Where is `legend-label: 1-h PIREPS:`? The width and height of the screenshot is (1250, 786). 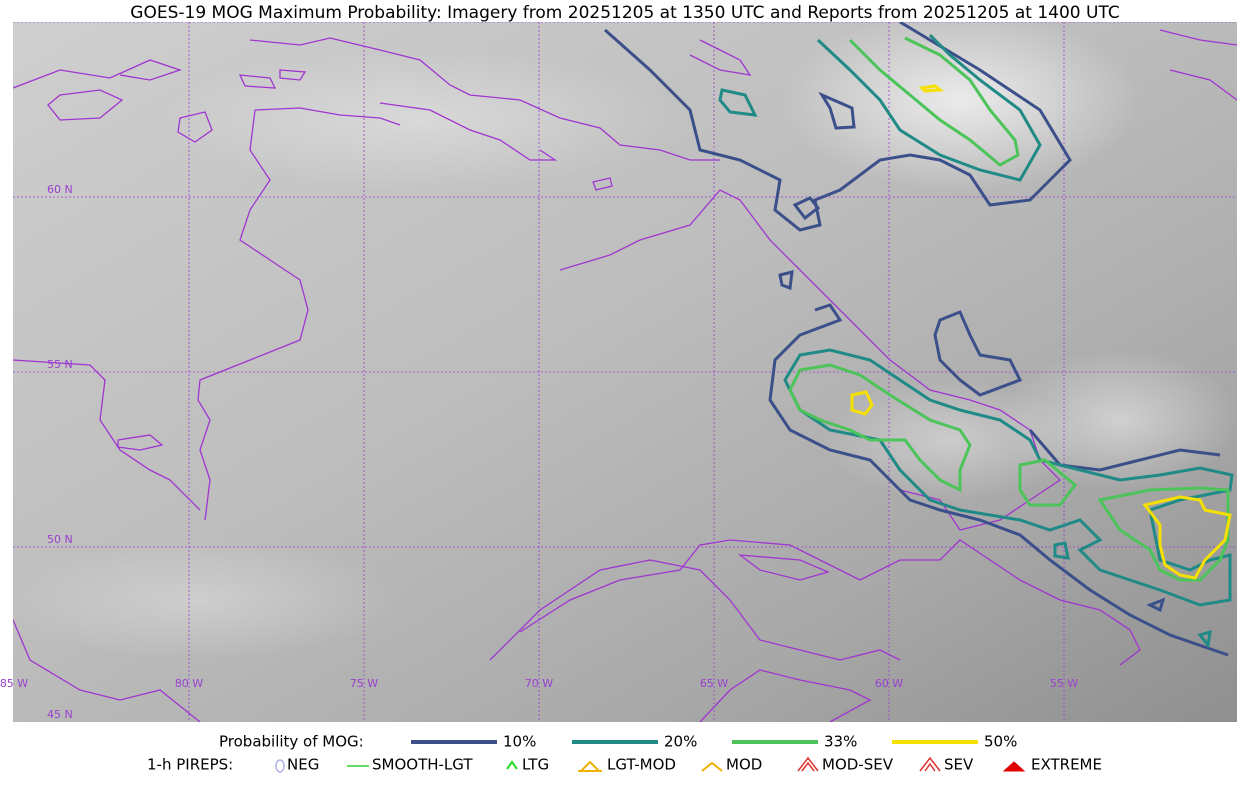
legend-label: 1-h PIREPS: is located at coordinates (190, 765).